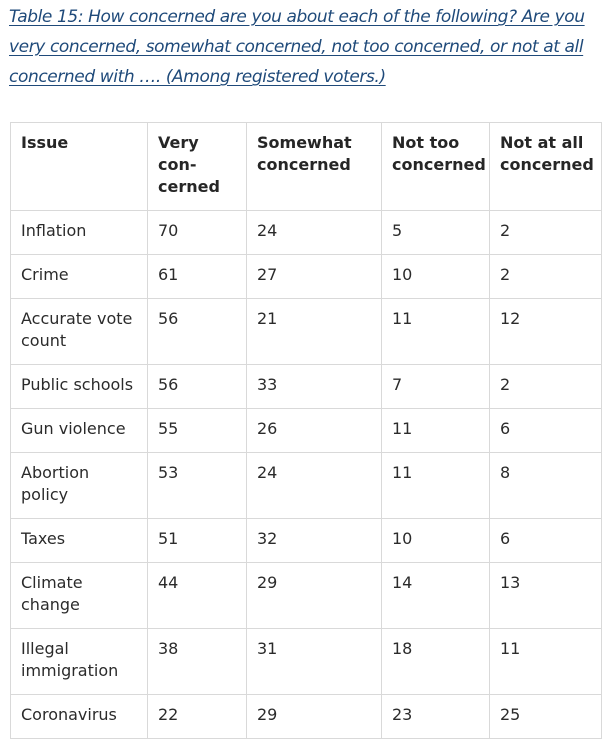 This screenshot has width=612, height=752. What do you see at coordinates (314, 540) in the screenshot?
I see `somewhat-concerned-cell: 32` at bounding box center [314, 540].